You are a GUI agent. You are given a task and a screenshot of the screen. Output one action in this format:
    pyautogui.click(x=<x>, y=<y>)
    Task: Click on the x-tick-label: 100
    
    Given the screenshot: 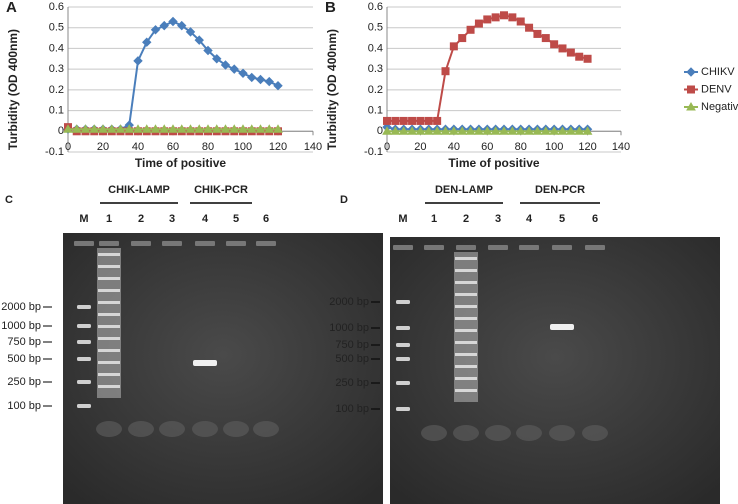 What is the action you would take?
    pyautogui.click(x=243, y=147)
    